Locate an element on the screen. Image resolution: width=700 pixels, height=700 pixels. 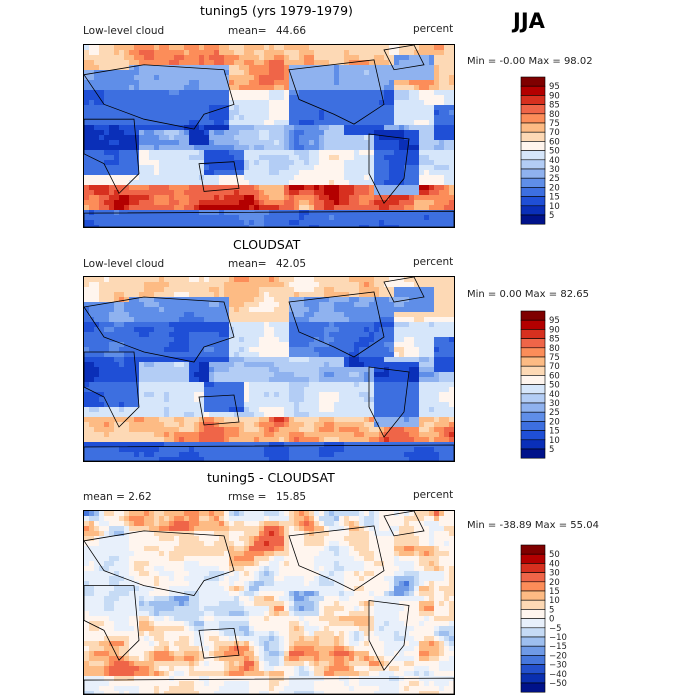
panel-2-title: CLOUDSAT is located at coordinates (267, 244).